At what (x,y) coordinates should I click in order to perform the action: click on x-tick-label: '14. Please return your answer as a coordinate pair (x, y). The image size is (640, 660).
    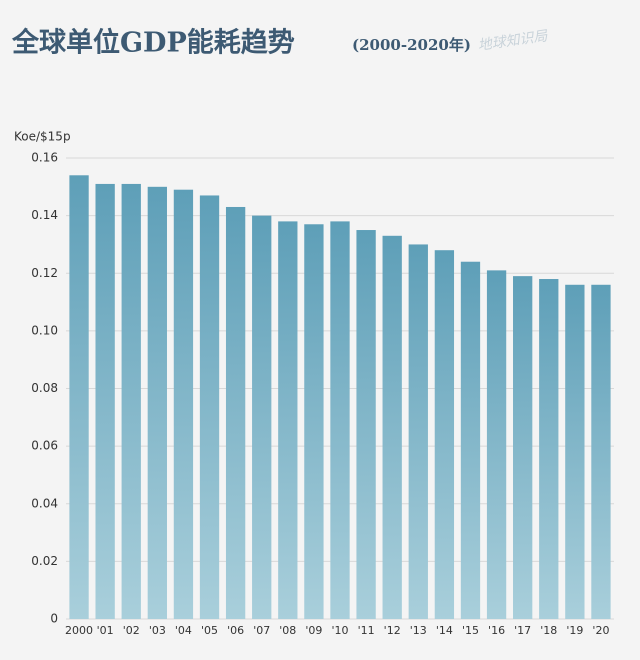
    Looking at the image, I should click on (444, 630).